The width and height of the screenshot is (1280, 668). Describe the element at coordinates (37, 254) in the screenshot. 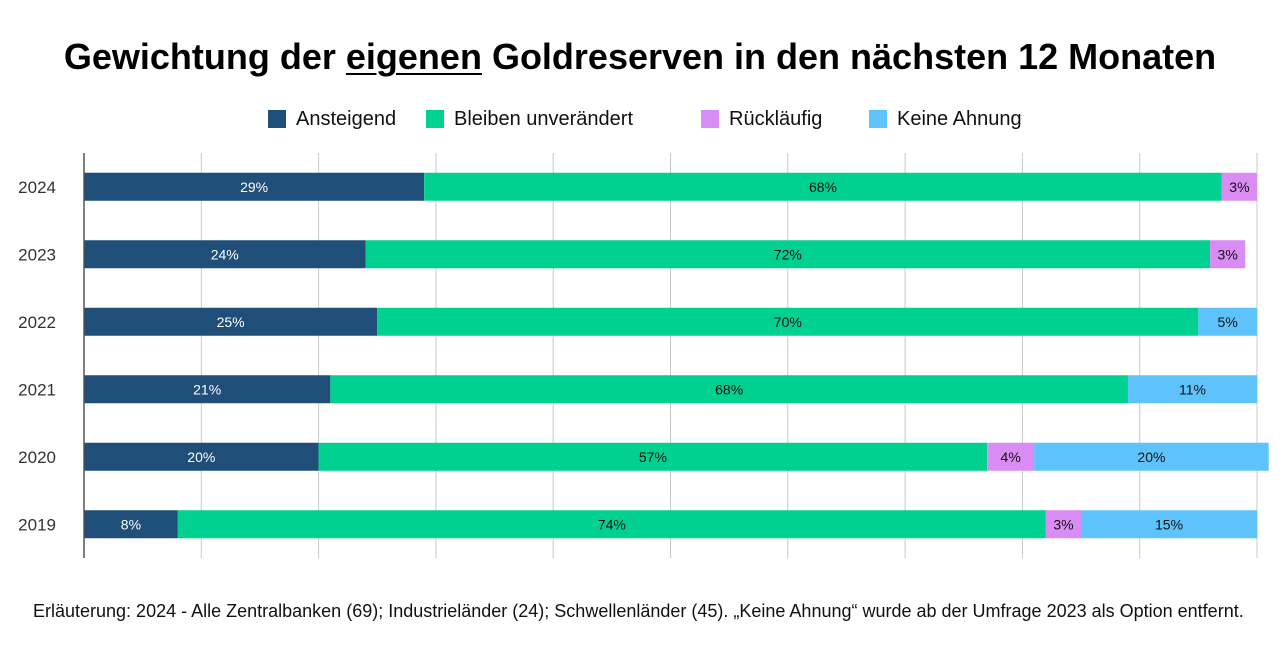

I see `category-label: 2023` at that location.